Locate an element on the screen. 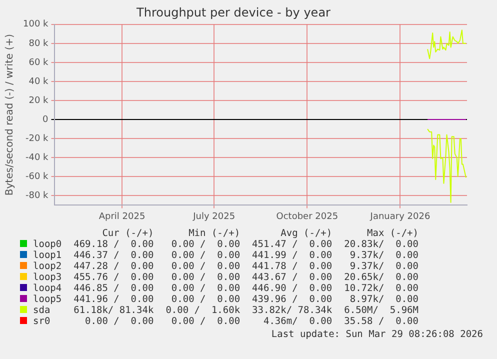 The image size is (497, 359). text: 443.67 / 0.00 is located at coordinates (291, 277).